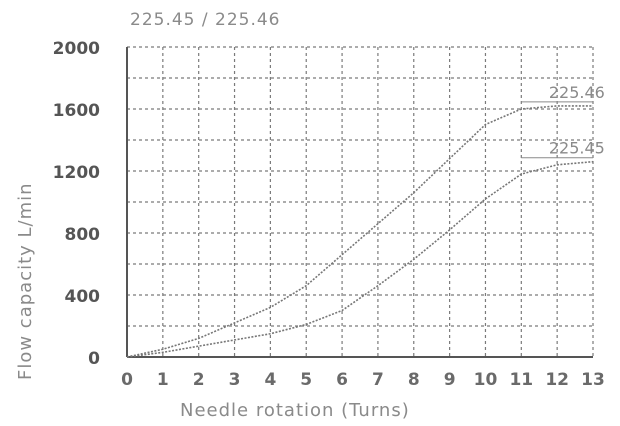 The image size is (620, 426). What do you see at coordinates (486, 380) in the screenshot?
I see `x-tick-label: 10` at bounding box center [486, 380].